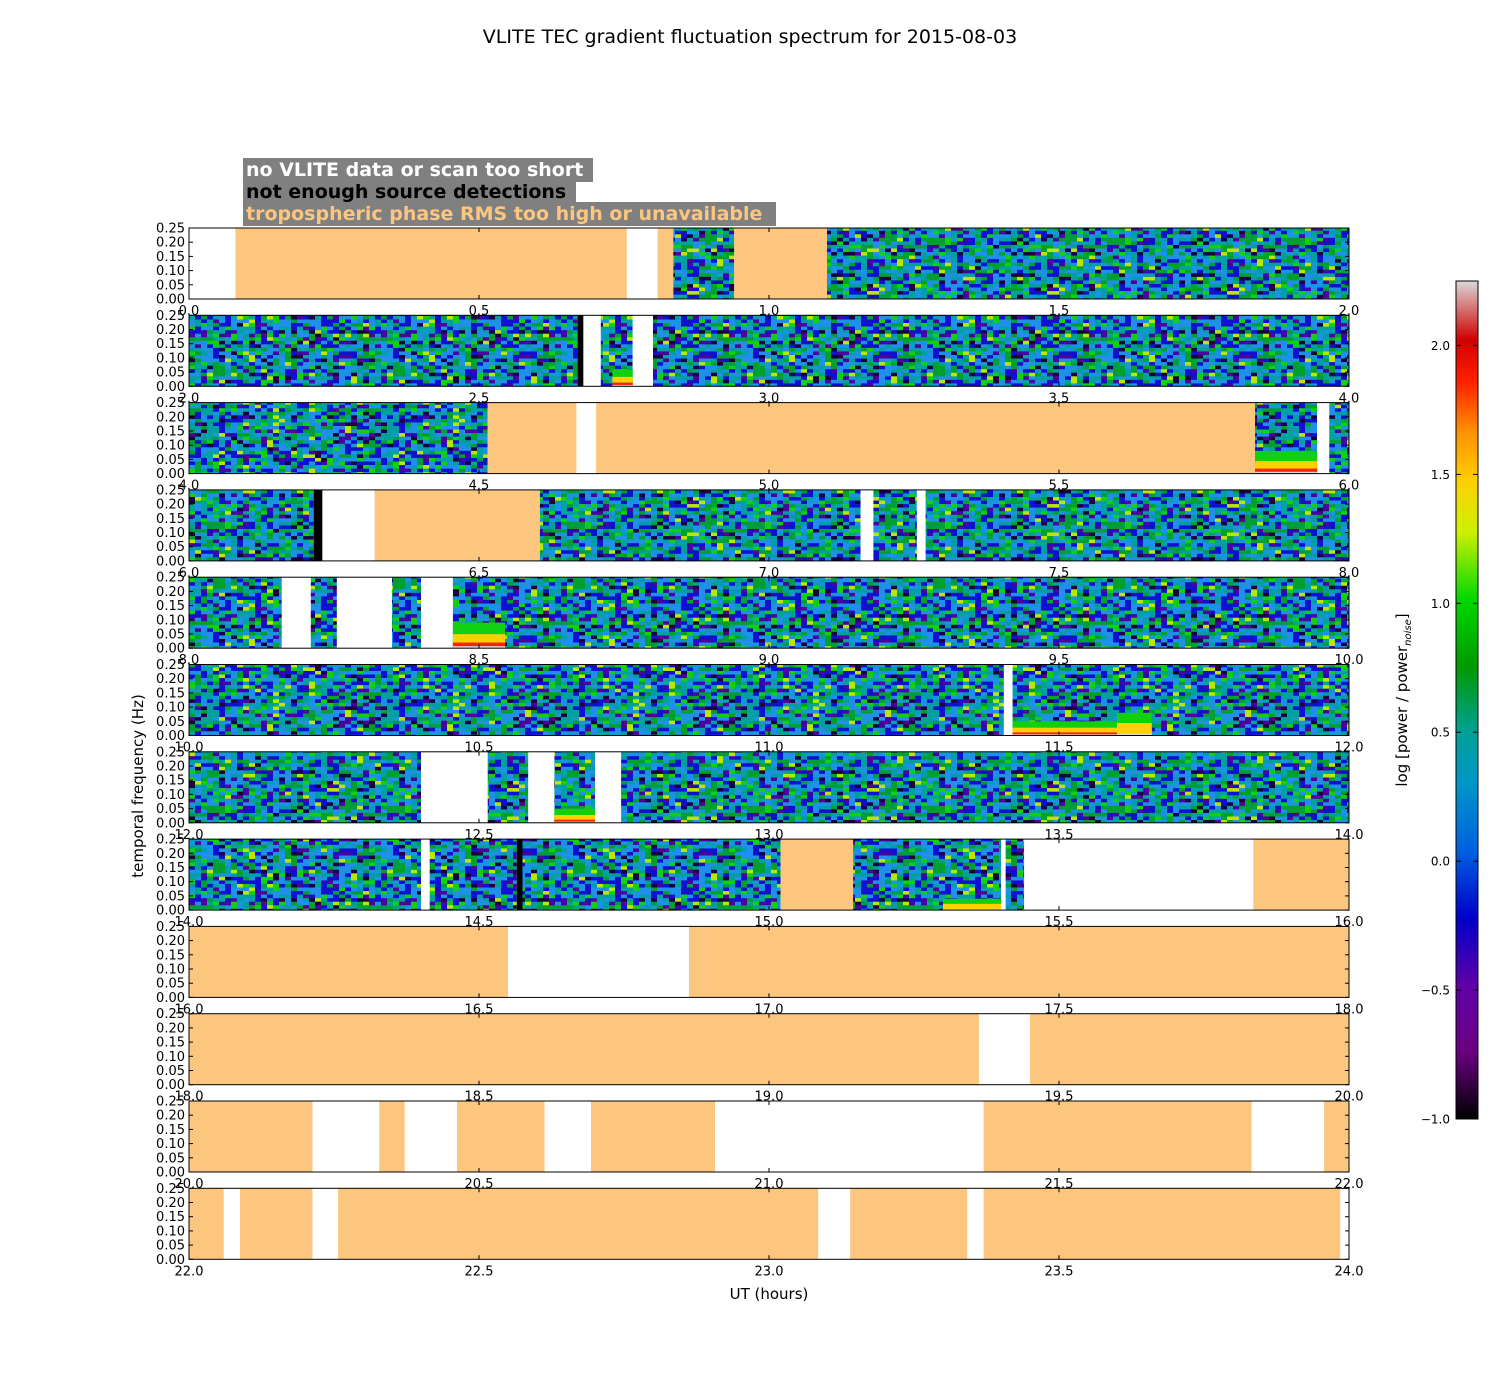  Describe the element at coordinates (1449, 733) in the screenshot. I see `colorbar-ticks: 2.0 1.5 1.0 0.5 0.0 −0.5 −1.0` at that location.